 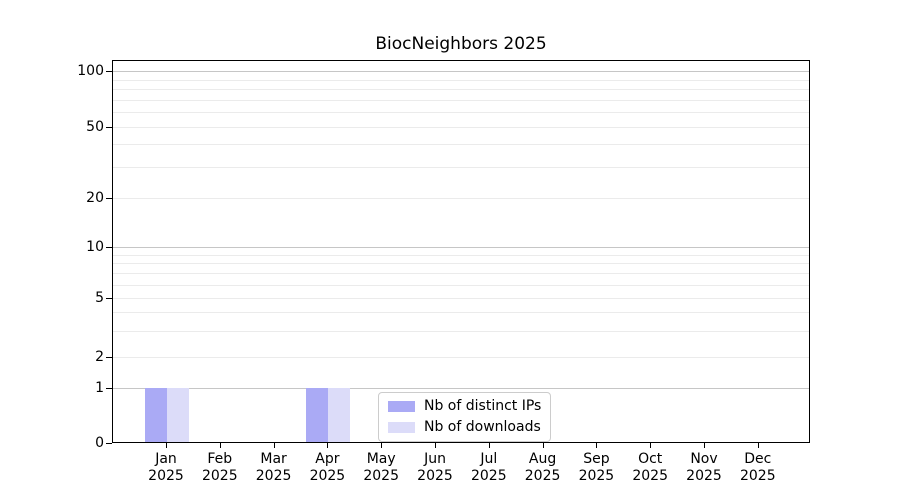 I want to click on legend-item: Nb of distinct IPs, so click(x=464, y=406).